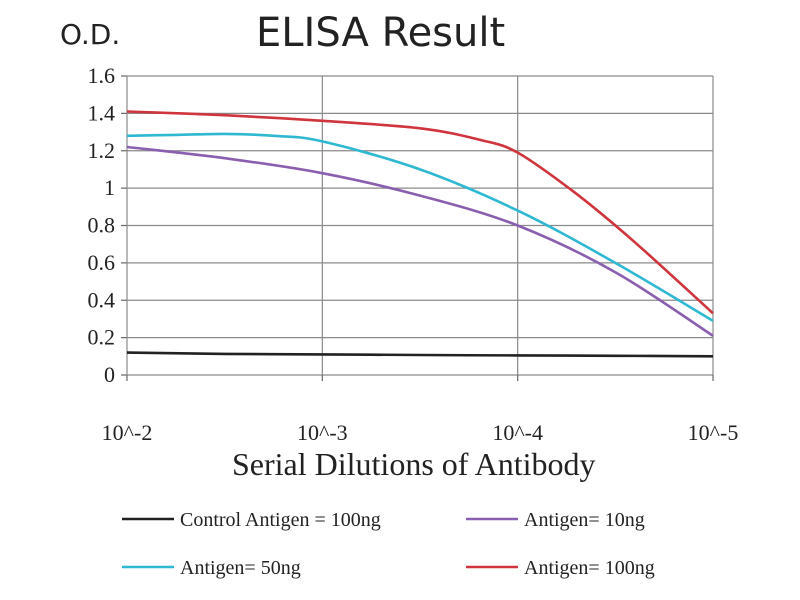 The width and height of the screenshot is (800, 600). I want to click on legend-label: Antigen= 100ng, so click(589, 568).